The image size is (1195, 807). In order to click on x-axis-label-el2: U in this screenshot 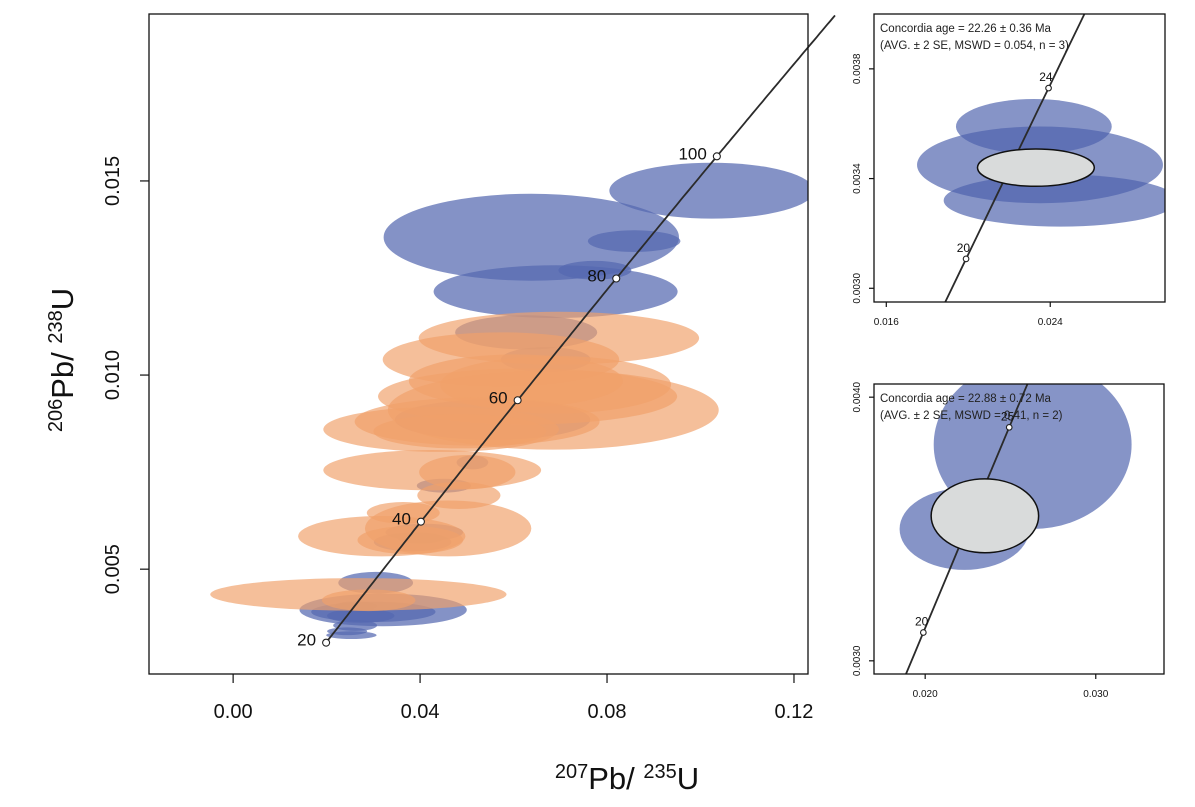, I will do `click(688, 778)`.